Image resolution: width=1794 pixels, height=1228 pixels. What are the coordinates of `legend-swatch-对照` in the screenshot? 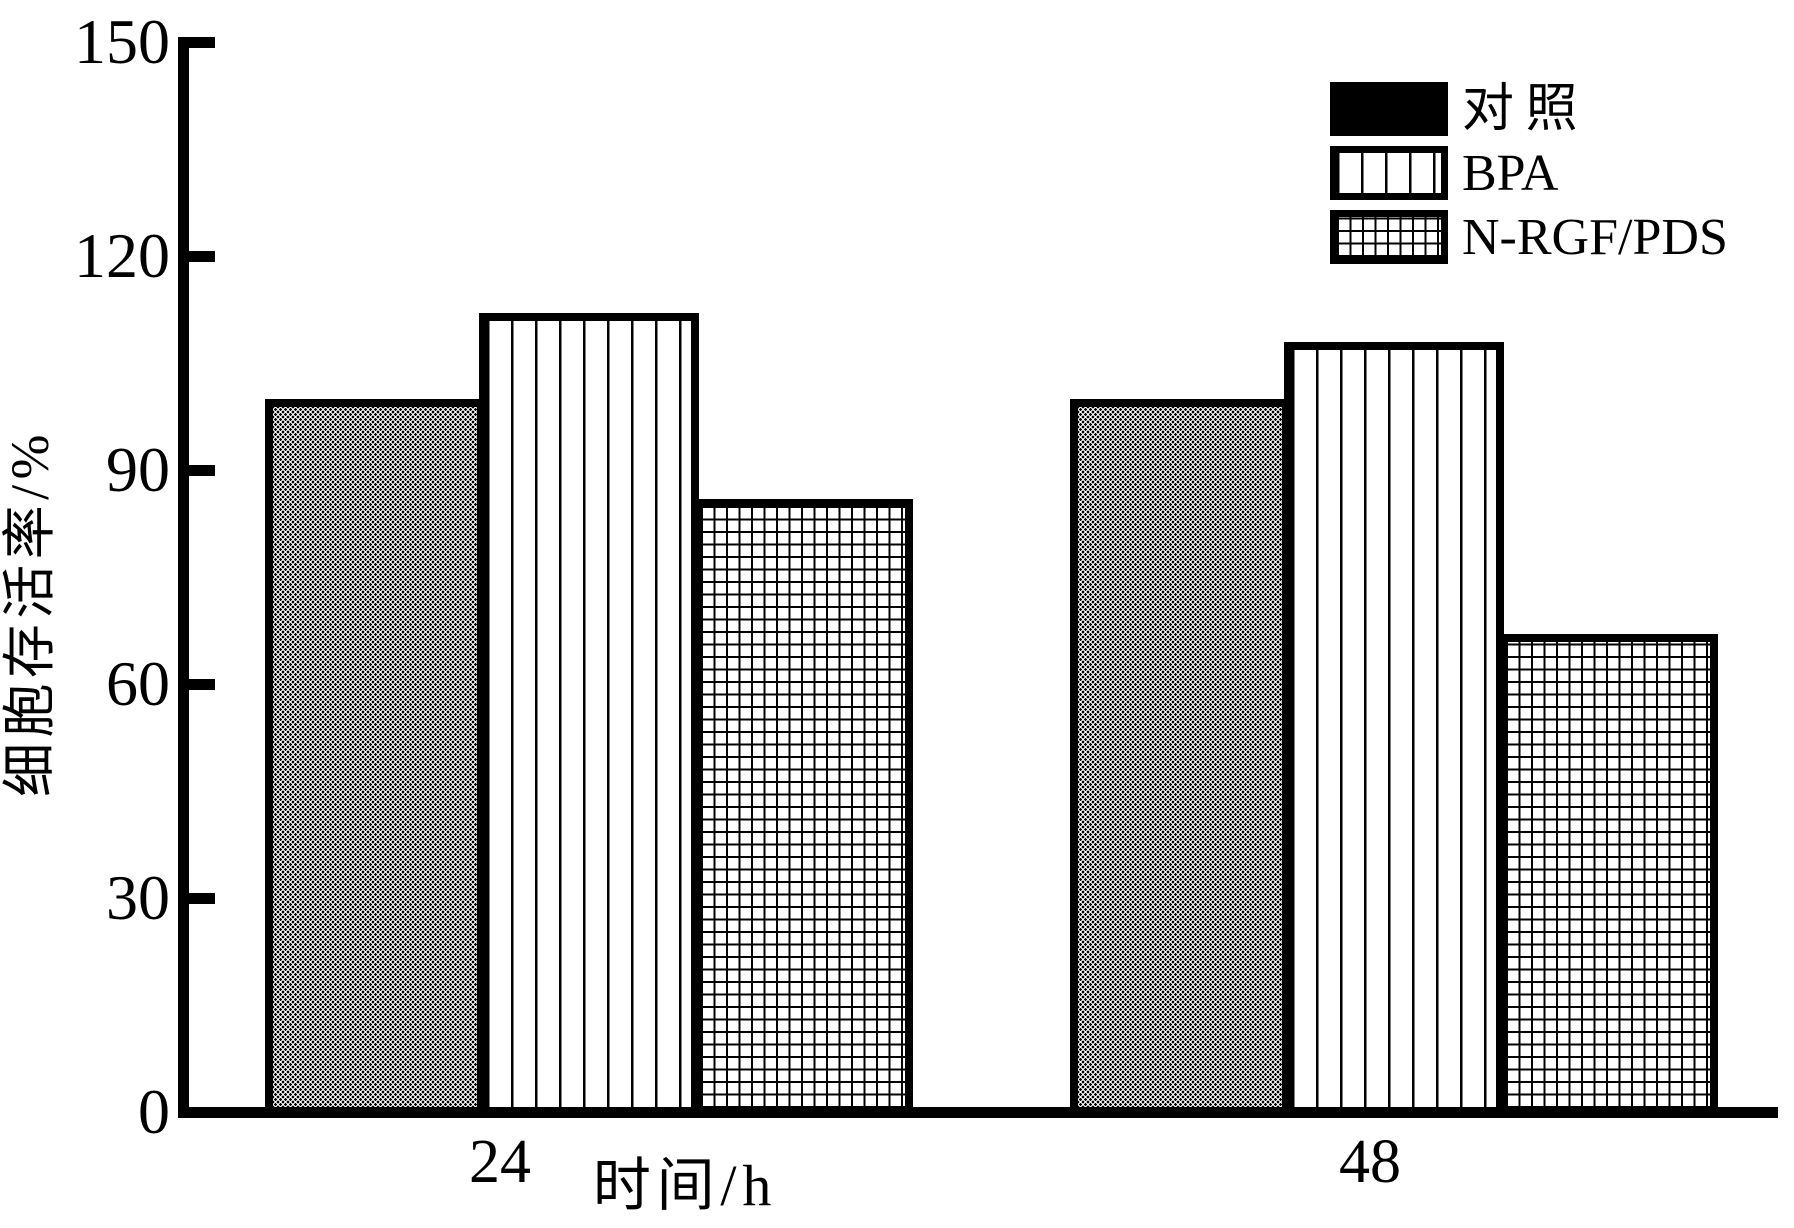 It's located at (1389, 109).